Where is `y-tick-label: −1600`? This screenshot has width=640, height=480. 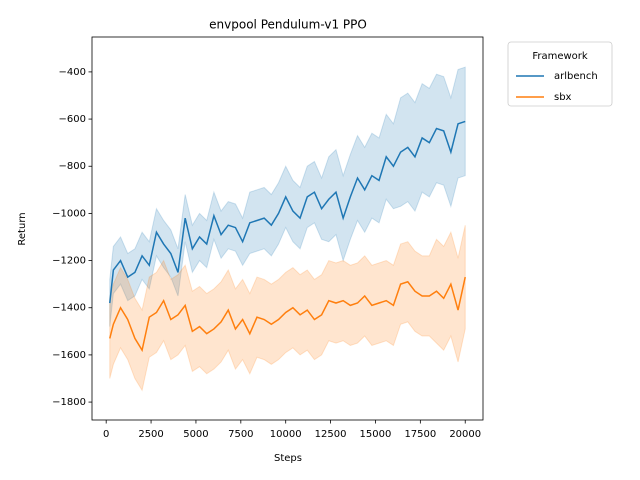
y-tick-label: −1600 is located at coordinates (69, 355).